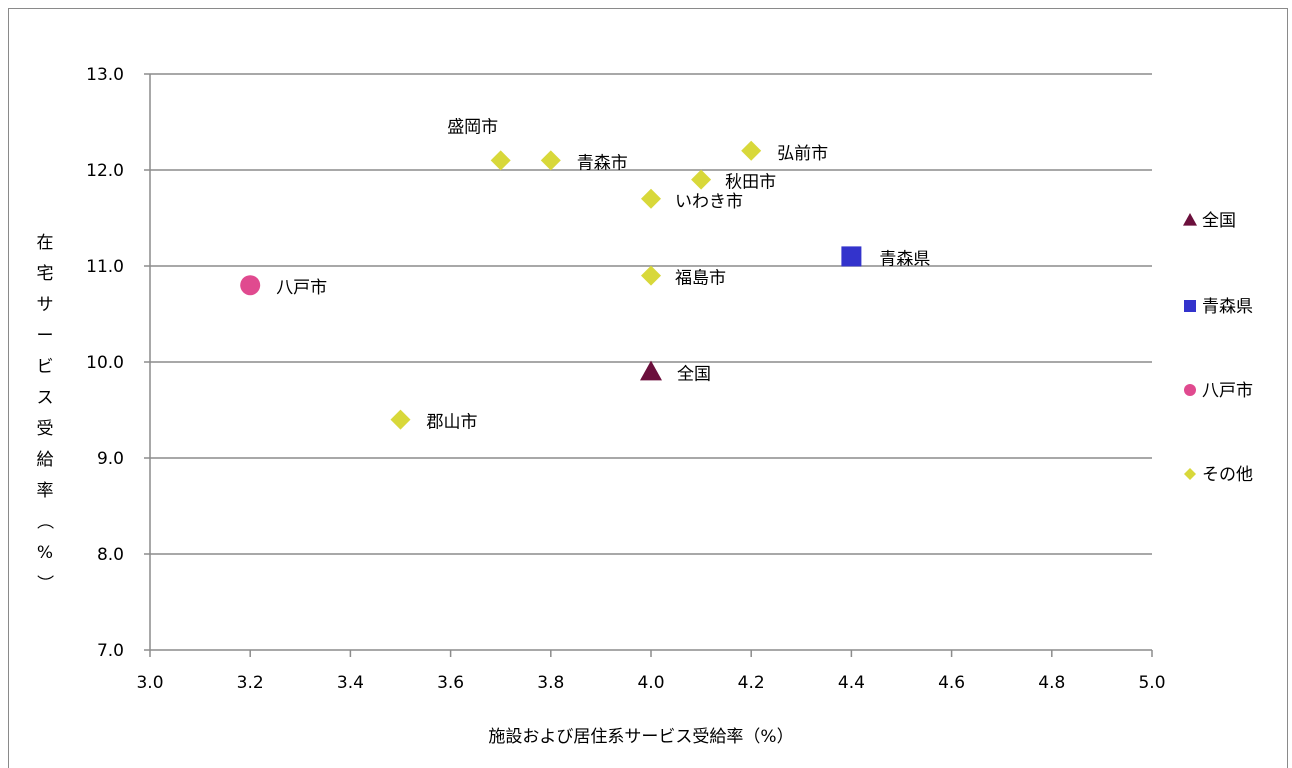 Image resolution: width=1292 pixels, height=768 pixels. What do you see at coordinates (110, 459) in the screenshot?
I see `y-tick-label: 9.0` at bounding box center [110, 459].